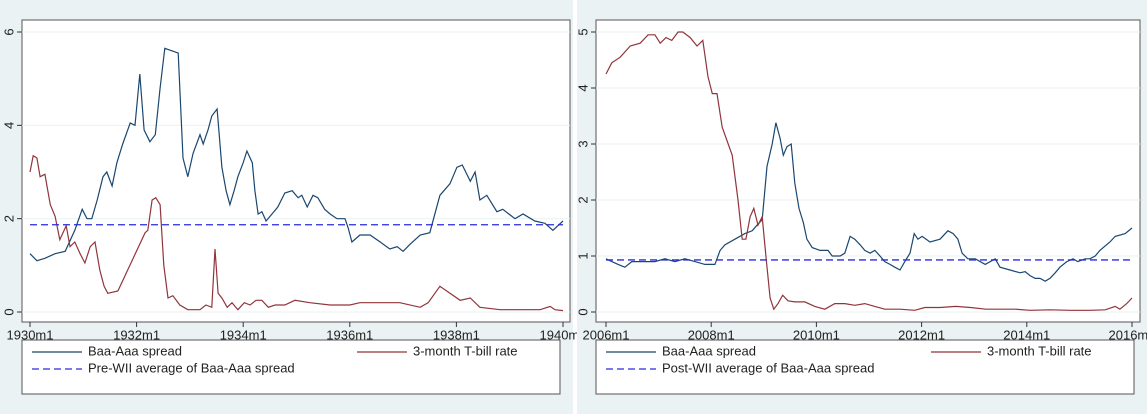 The width and height of the screenshot is (1147, 414). I want to click on x-tick-label: 2012m1, so click(921, 334).